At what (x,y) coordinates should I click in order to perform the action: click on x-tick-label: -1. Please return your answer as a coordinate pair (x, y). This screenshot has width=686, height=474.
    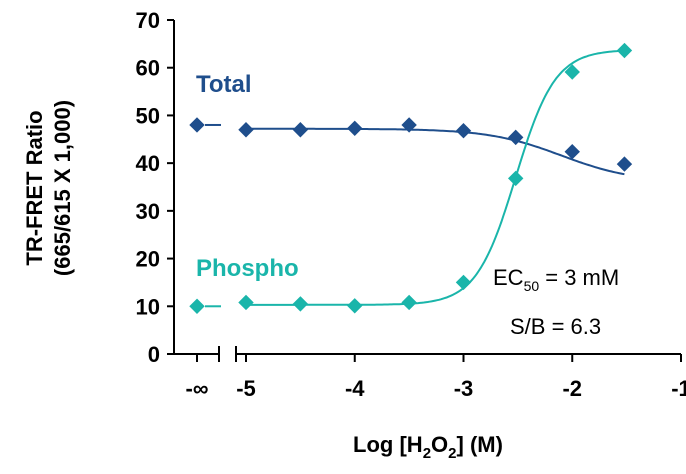
    Looking at the image, I should click on (678, 388).